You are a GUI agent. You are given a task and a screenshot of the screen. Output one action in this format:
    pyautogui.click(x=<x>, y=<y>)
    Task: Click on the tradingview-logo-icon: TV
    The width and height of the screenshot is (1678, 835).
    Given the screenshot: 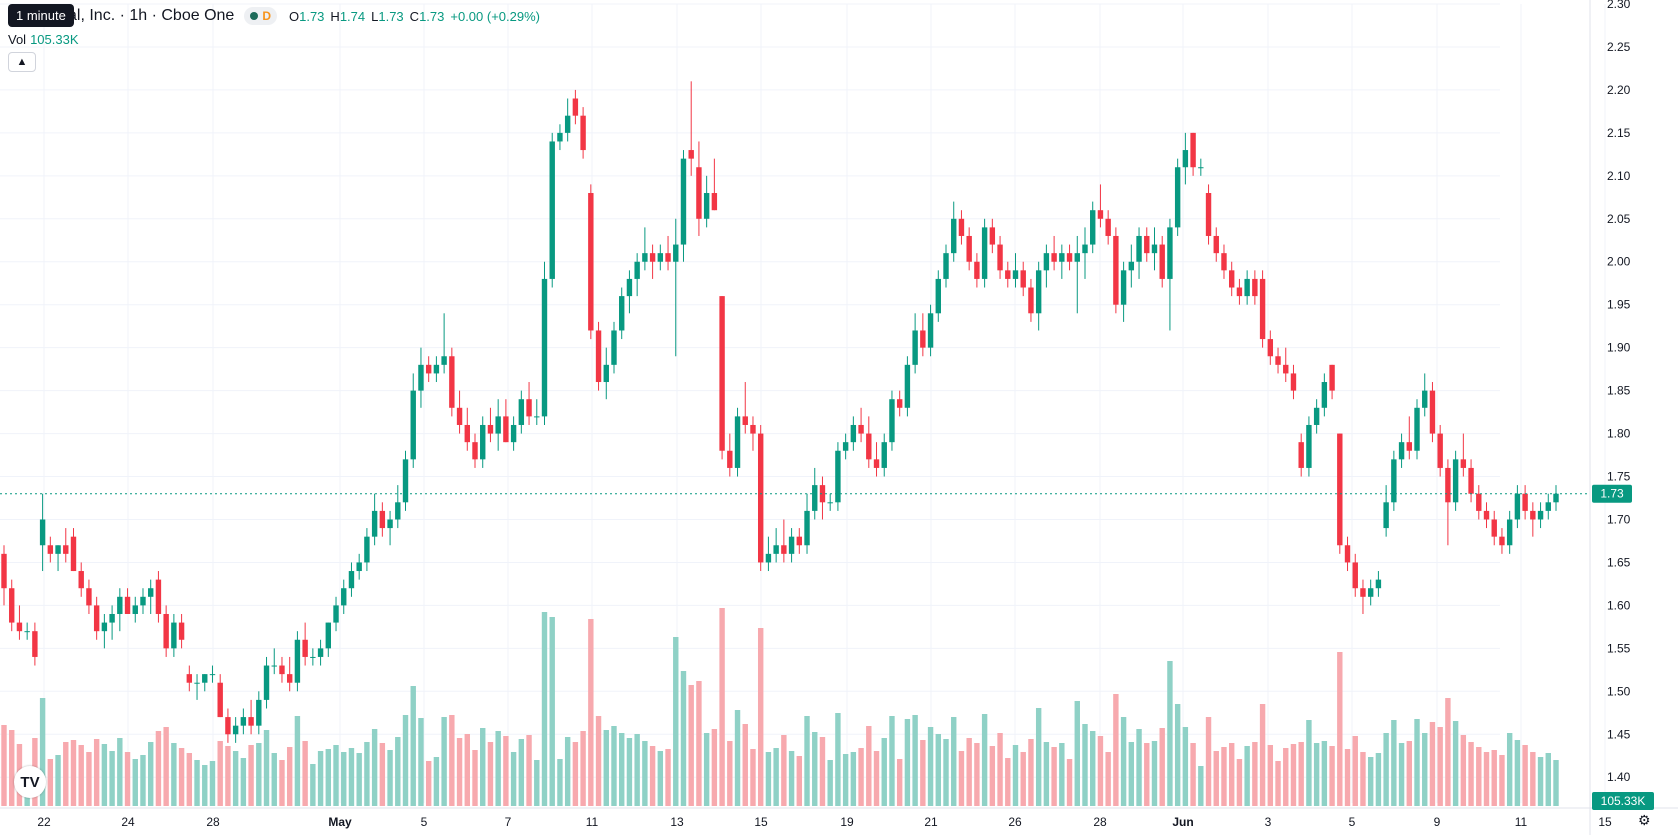 What is the action you would take?
    pyautogui.click(x=30, y=782)
    